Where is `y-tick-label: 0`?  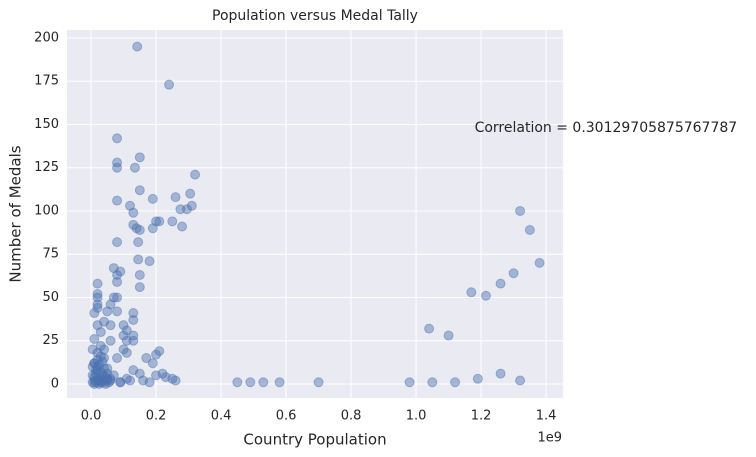 y-tick-label: 0 is located at coordinates (55, 383).